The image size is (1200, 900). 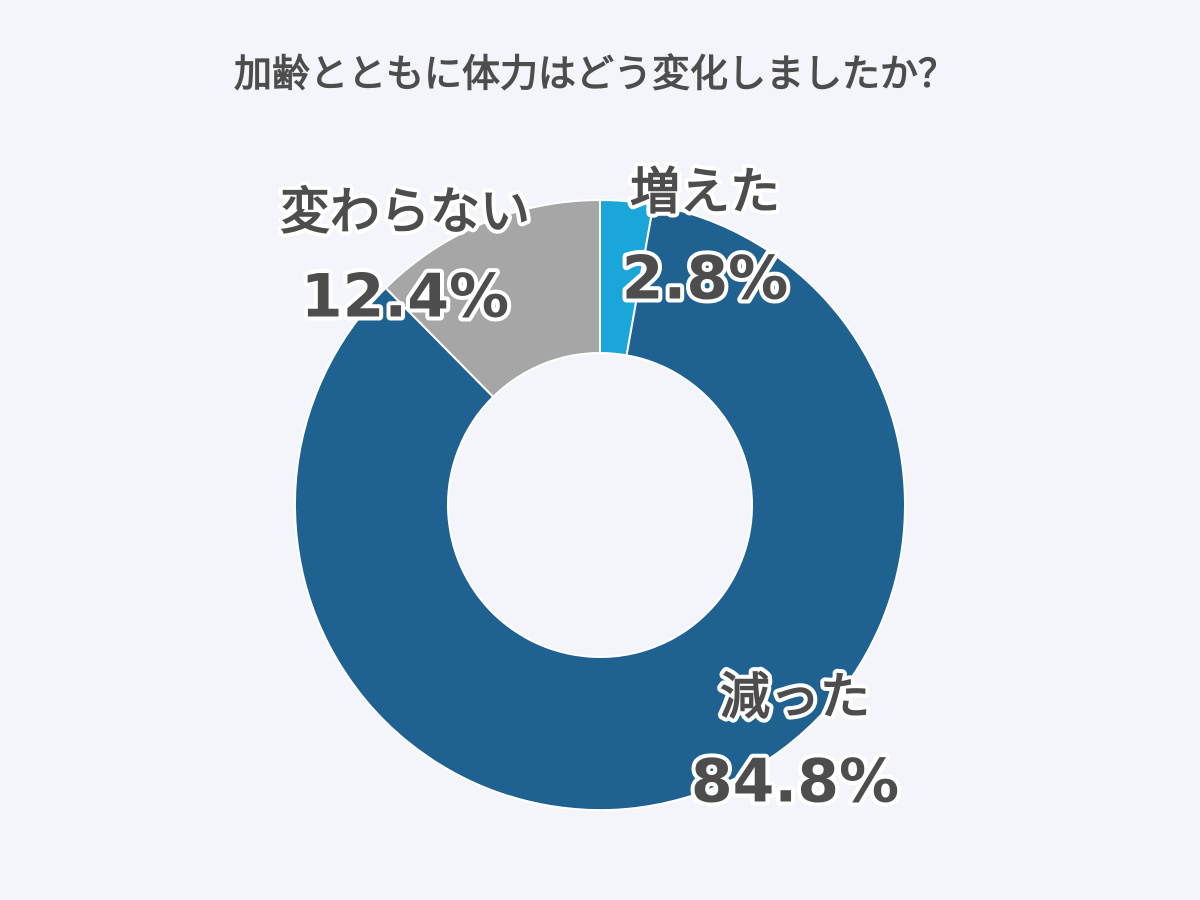 I want to click on donut-slice, so click(x=492, y=298).